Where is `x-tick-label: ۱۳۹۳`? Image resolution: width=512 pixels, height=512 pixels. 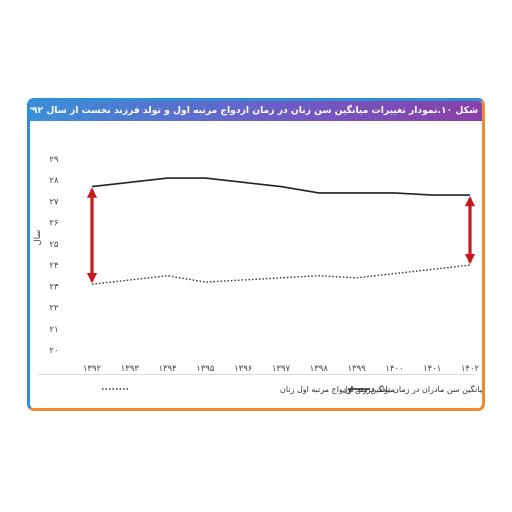 x-tick-label: ۱۳۹۳ is located at coordinates (130, 369).